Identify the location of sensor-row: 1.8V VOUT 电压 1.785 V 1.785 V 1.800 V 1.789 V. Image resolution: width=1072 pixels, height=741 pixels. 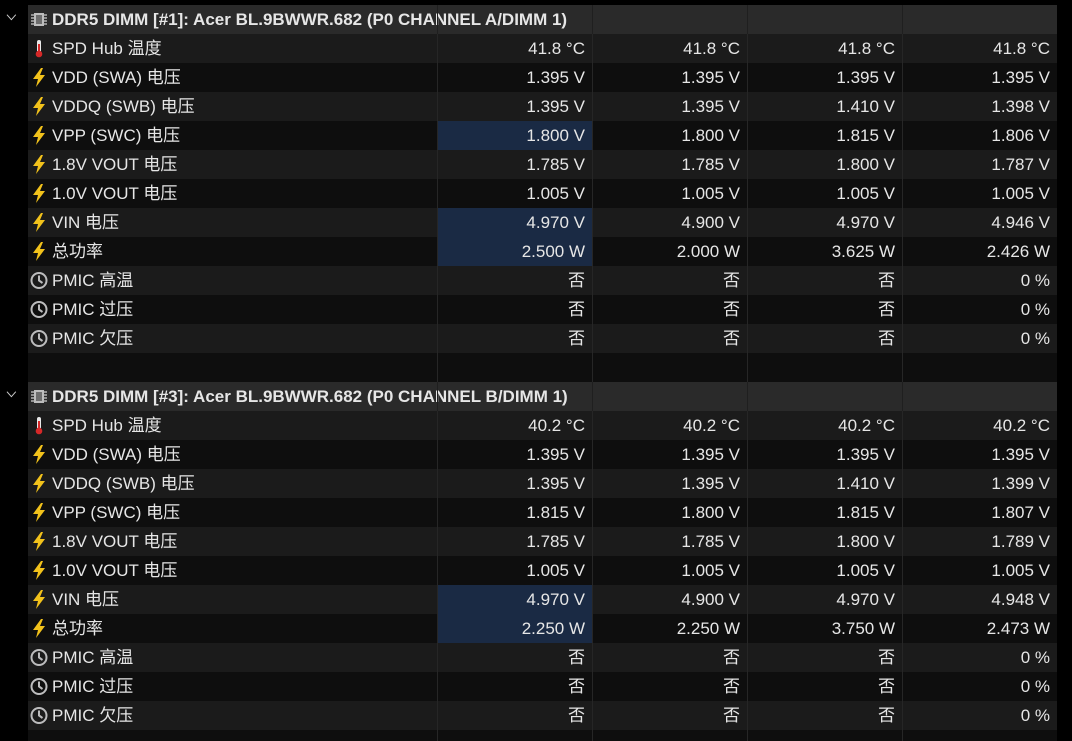
(542, 541).